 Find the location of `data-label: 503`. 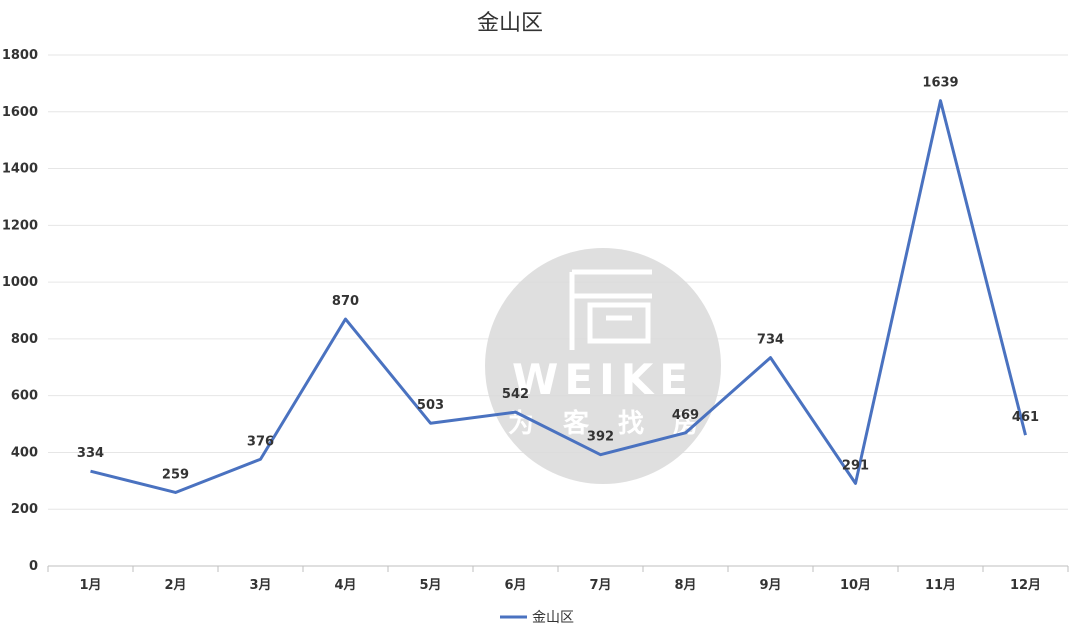

data-label: 503 is located at coordinates (430, 405).